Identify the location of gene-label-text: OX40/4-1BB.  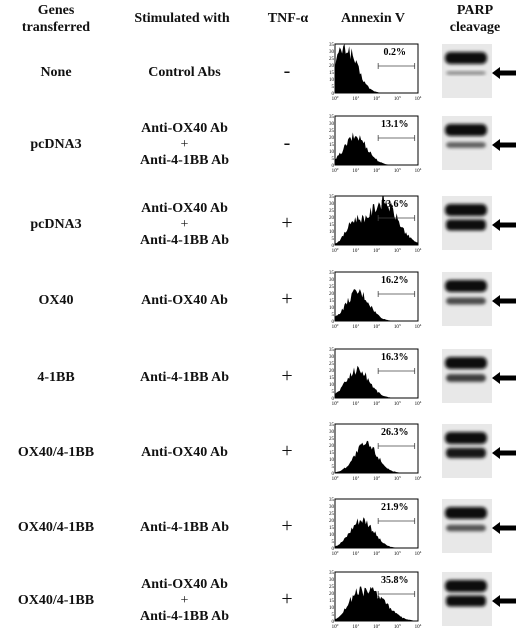
(56, 452).